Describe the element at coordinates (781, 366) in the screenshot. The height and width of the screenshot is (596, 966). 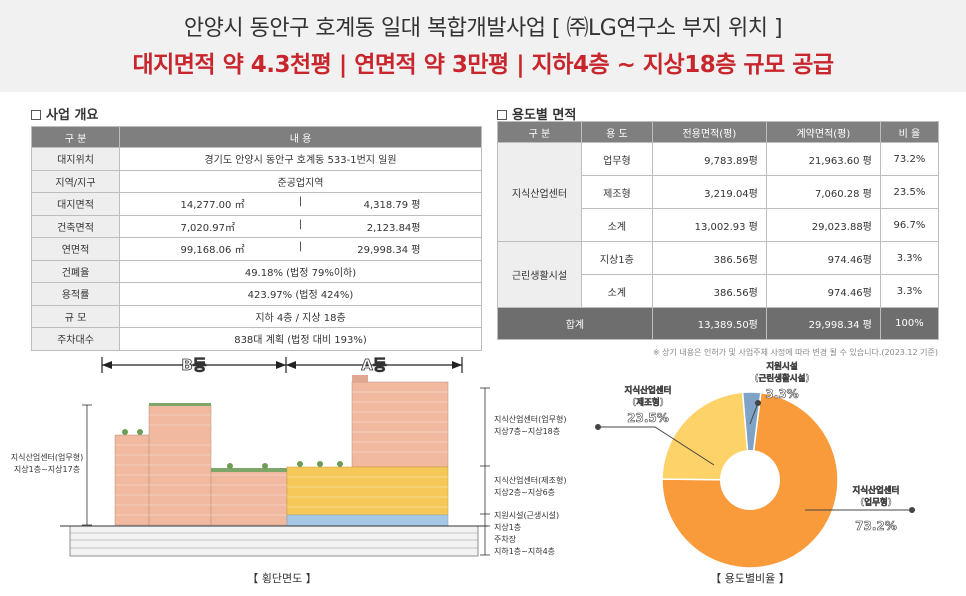
I see `support-label-line1: 지원시설` at that location.